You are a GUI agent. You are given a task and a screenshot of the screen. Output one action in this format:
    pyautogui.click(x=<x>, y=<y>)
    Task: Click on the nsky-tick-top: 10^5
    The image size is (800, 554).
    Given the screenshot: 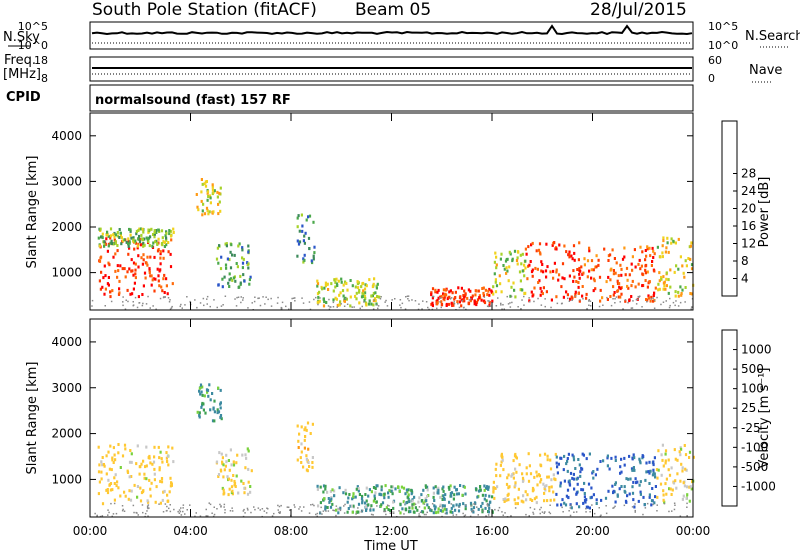 What is the action you would take?
    pyautogui.click(x=33, y=26)
    